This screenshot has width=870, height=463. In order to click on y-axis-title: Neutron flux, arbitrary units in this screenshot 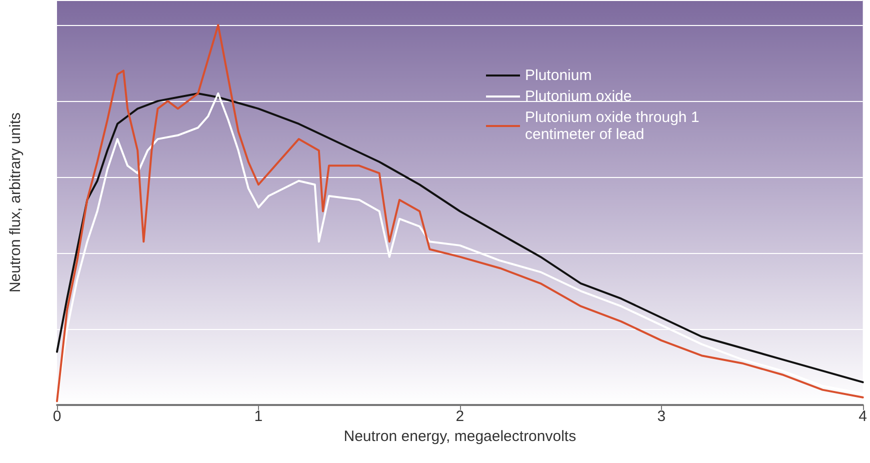, I will do `click(15, 202)`.